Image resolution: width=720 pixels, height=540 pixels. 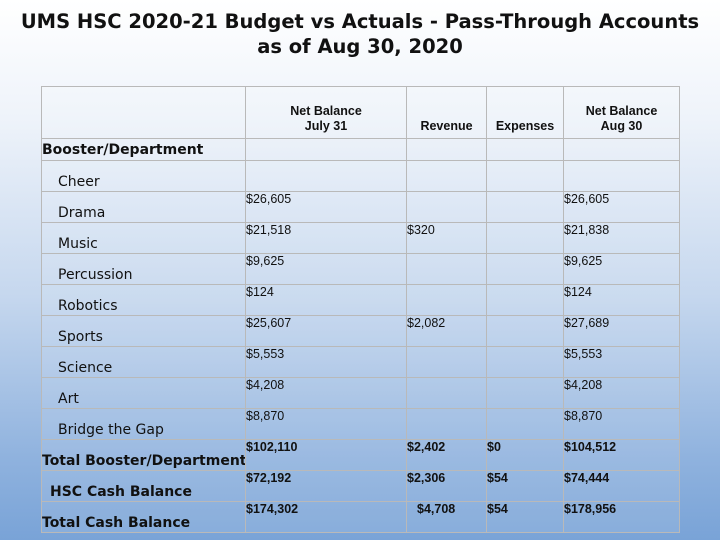 What do you see at coordinates (621, 269) in the screenshot?
I see `net-balance-end-cell: $9,625` at bounding box center [621, 269].